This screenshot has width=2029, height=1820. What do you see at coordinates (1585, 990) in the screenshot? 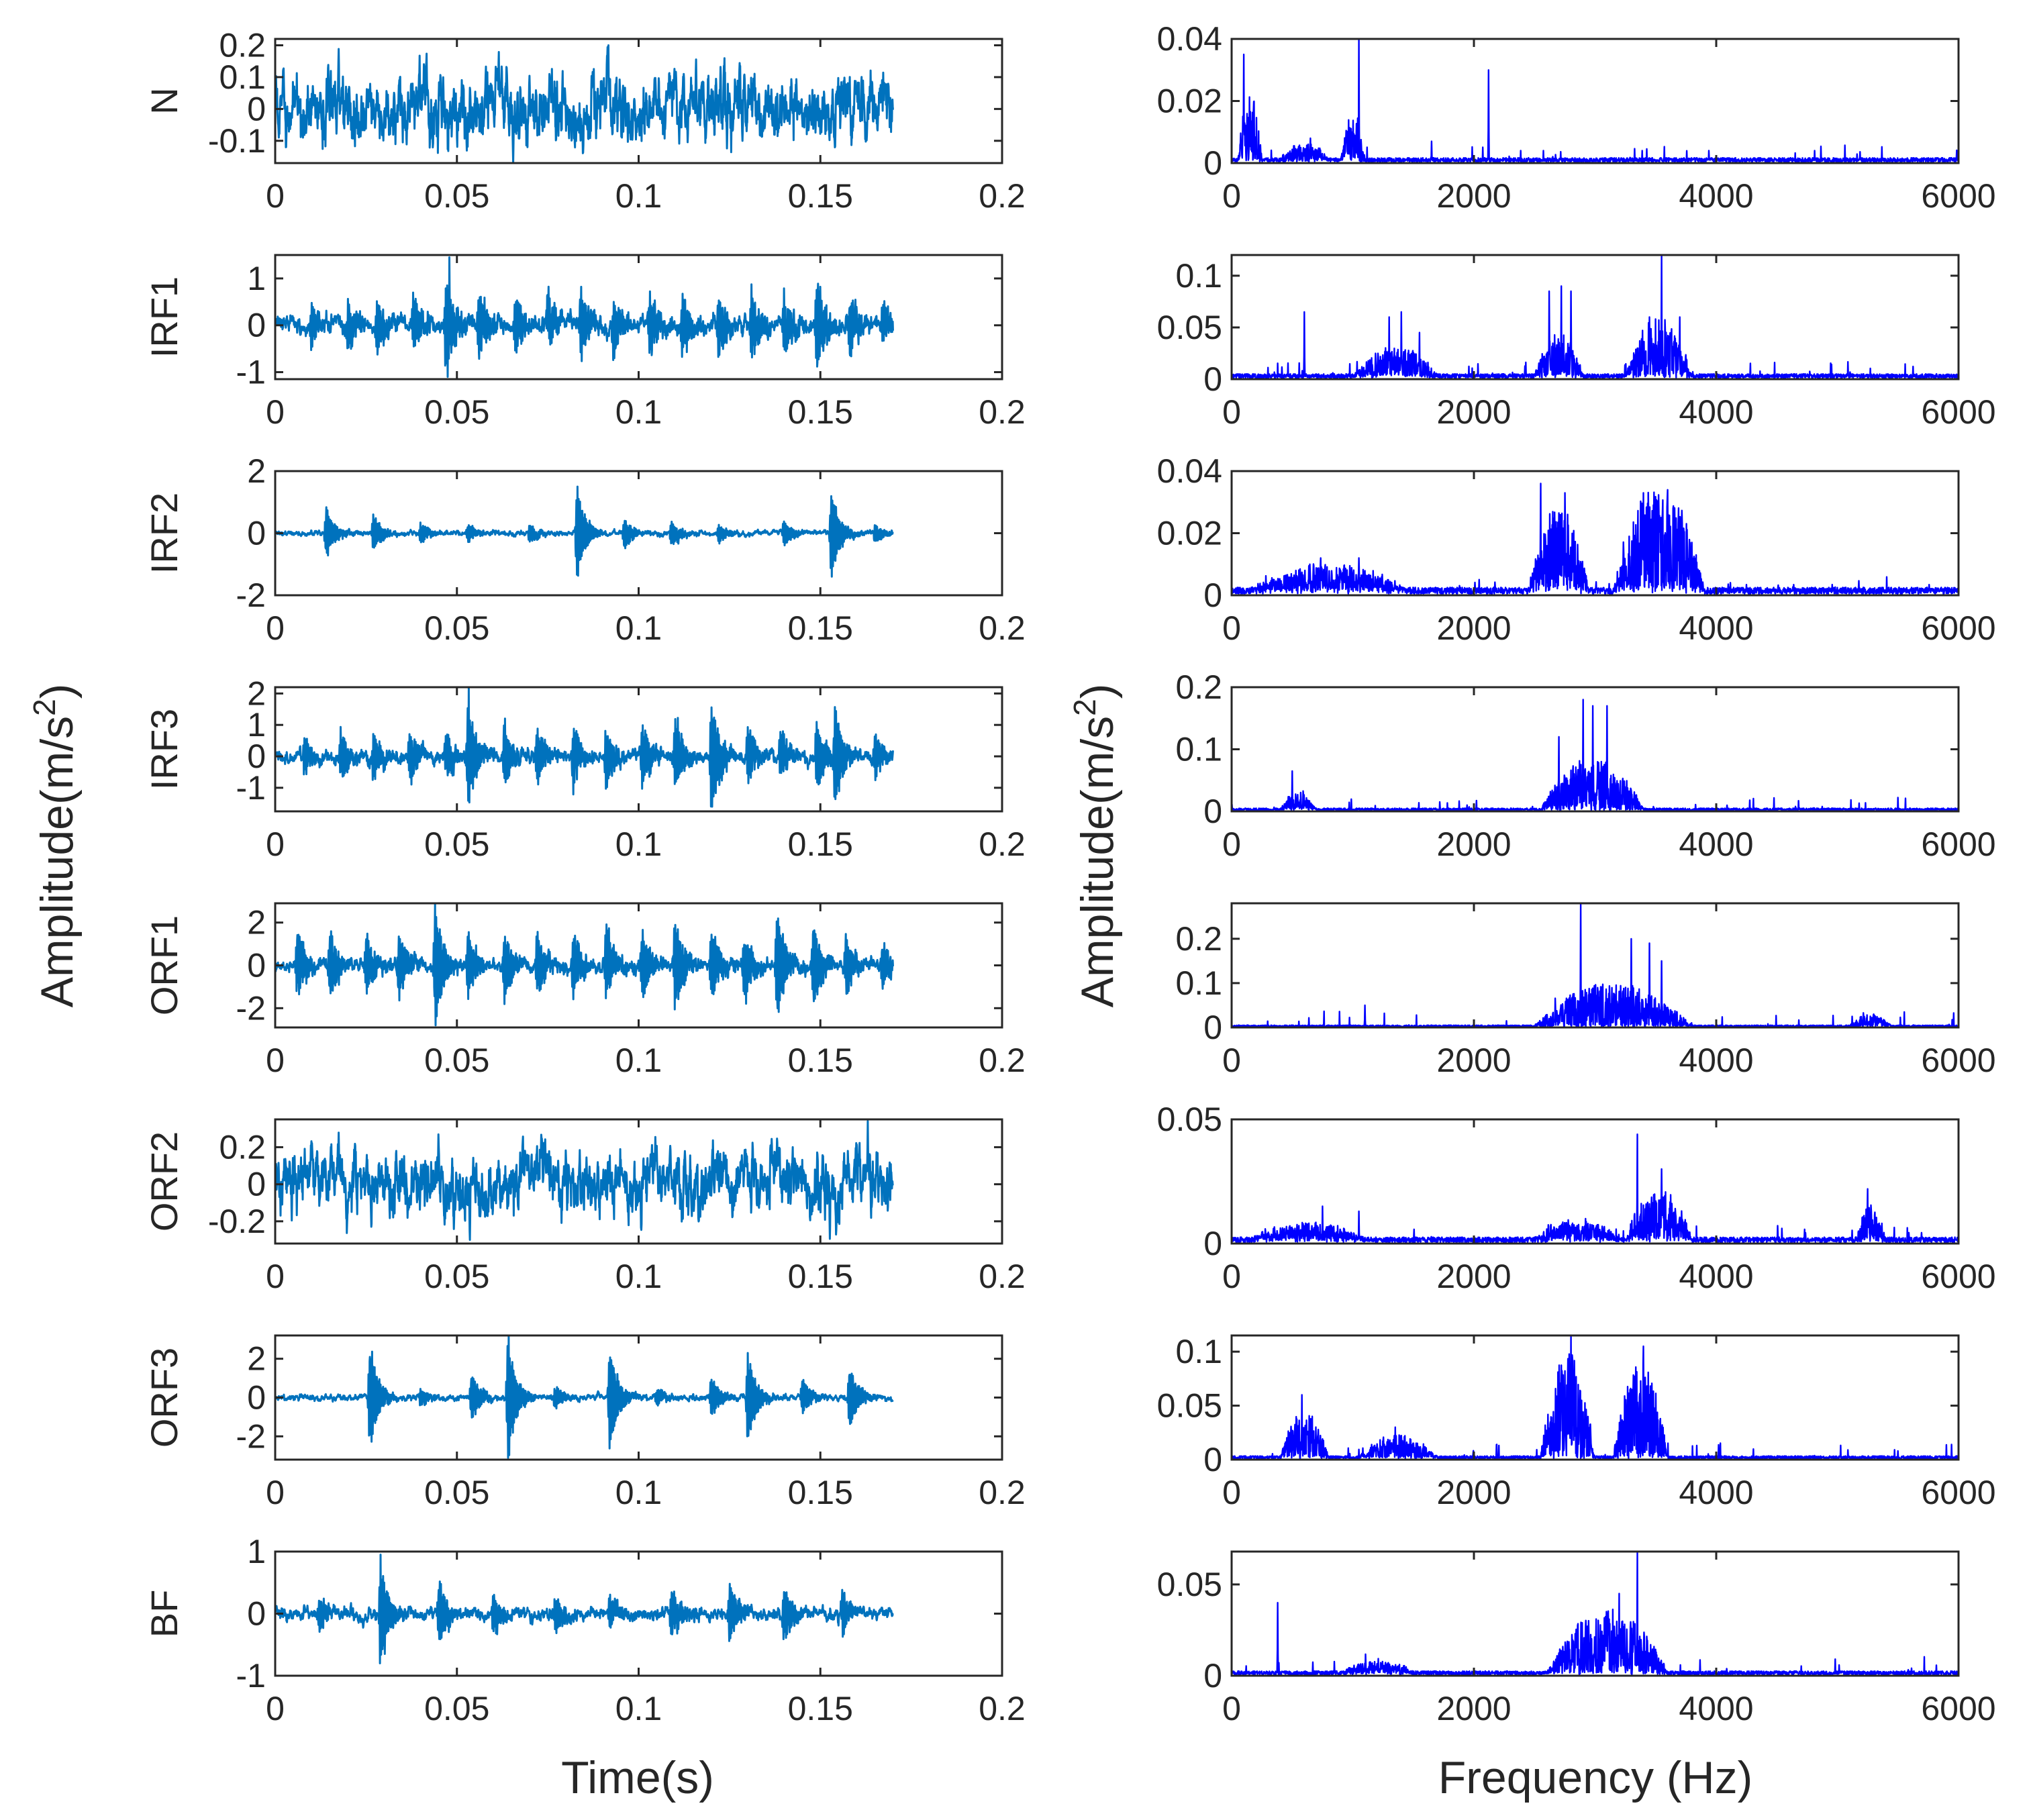
I see `subplot-freq-5: 0 2000 4000 6000 0.2 0.1 0` at bounding box center [1585, 990].